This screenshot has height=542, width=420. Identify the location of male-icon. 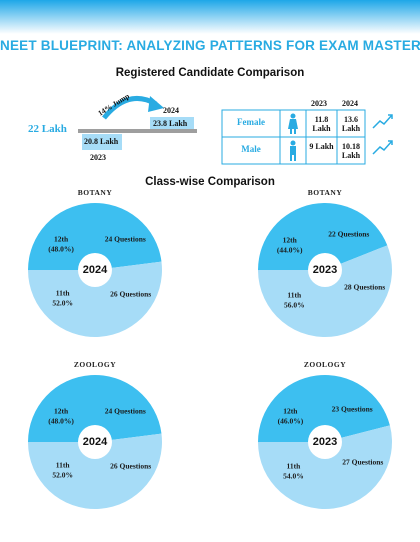
(293, 150).